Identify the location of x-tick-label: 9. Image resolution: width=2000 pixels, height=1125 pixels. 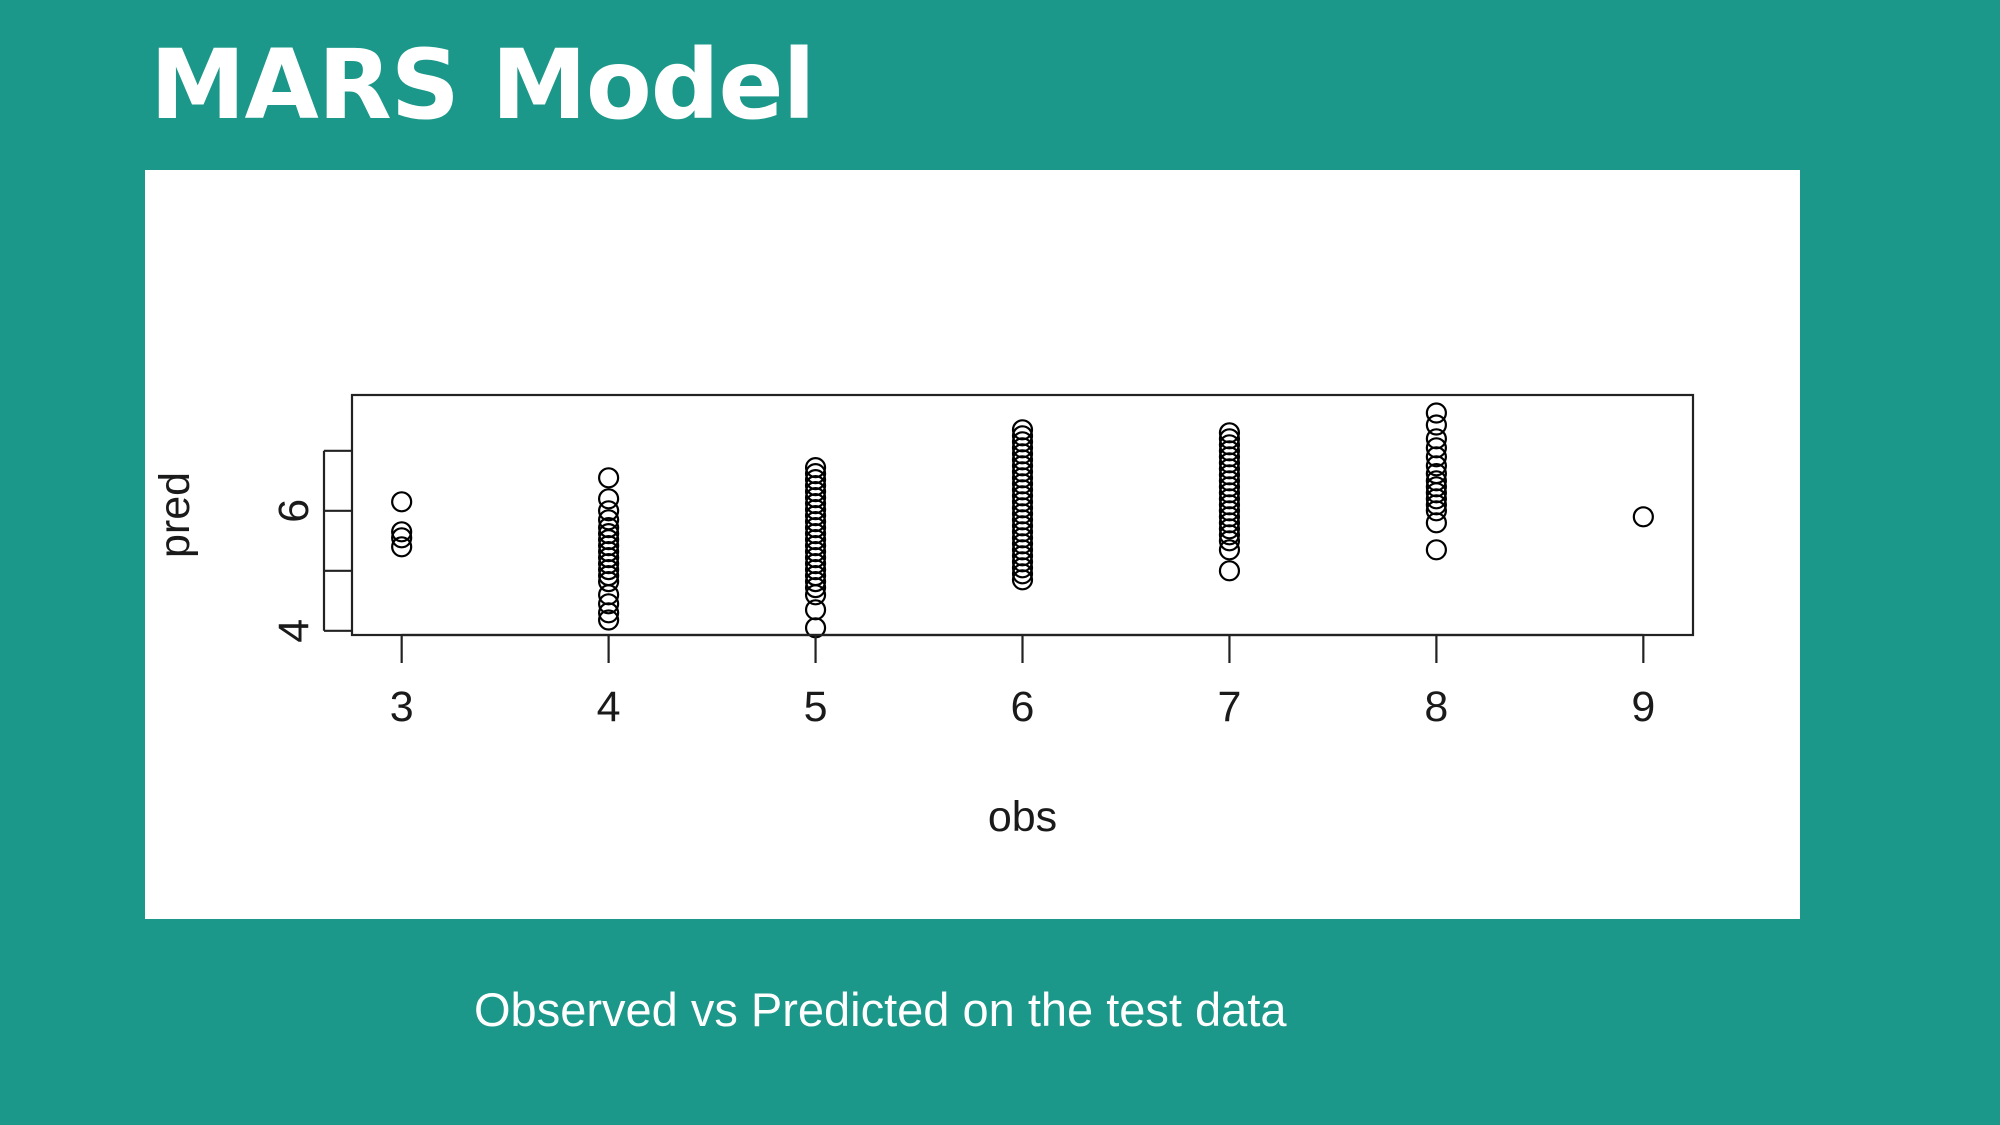
(1643, 707).